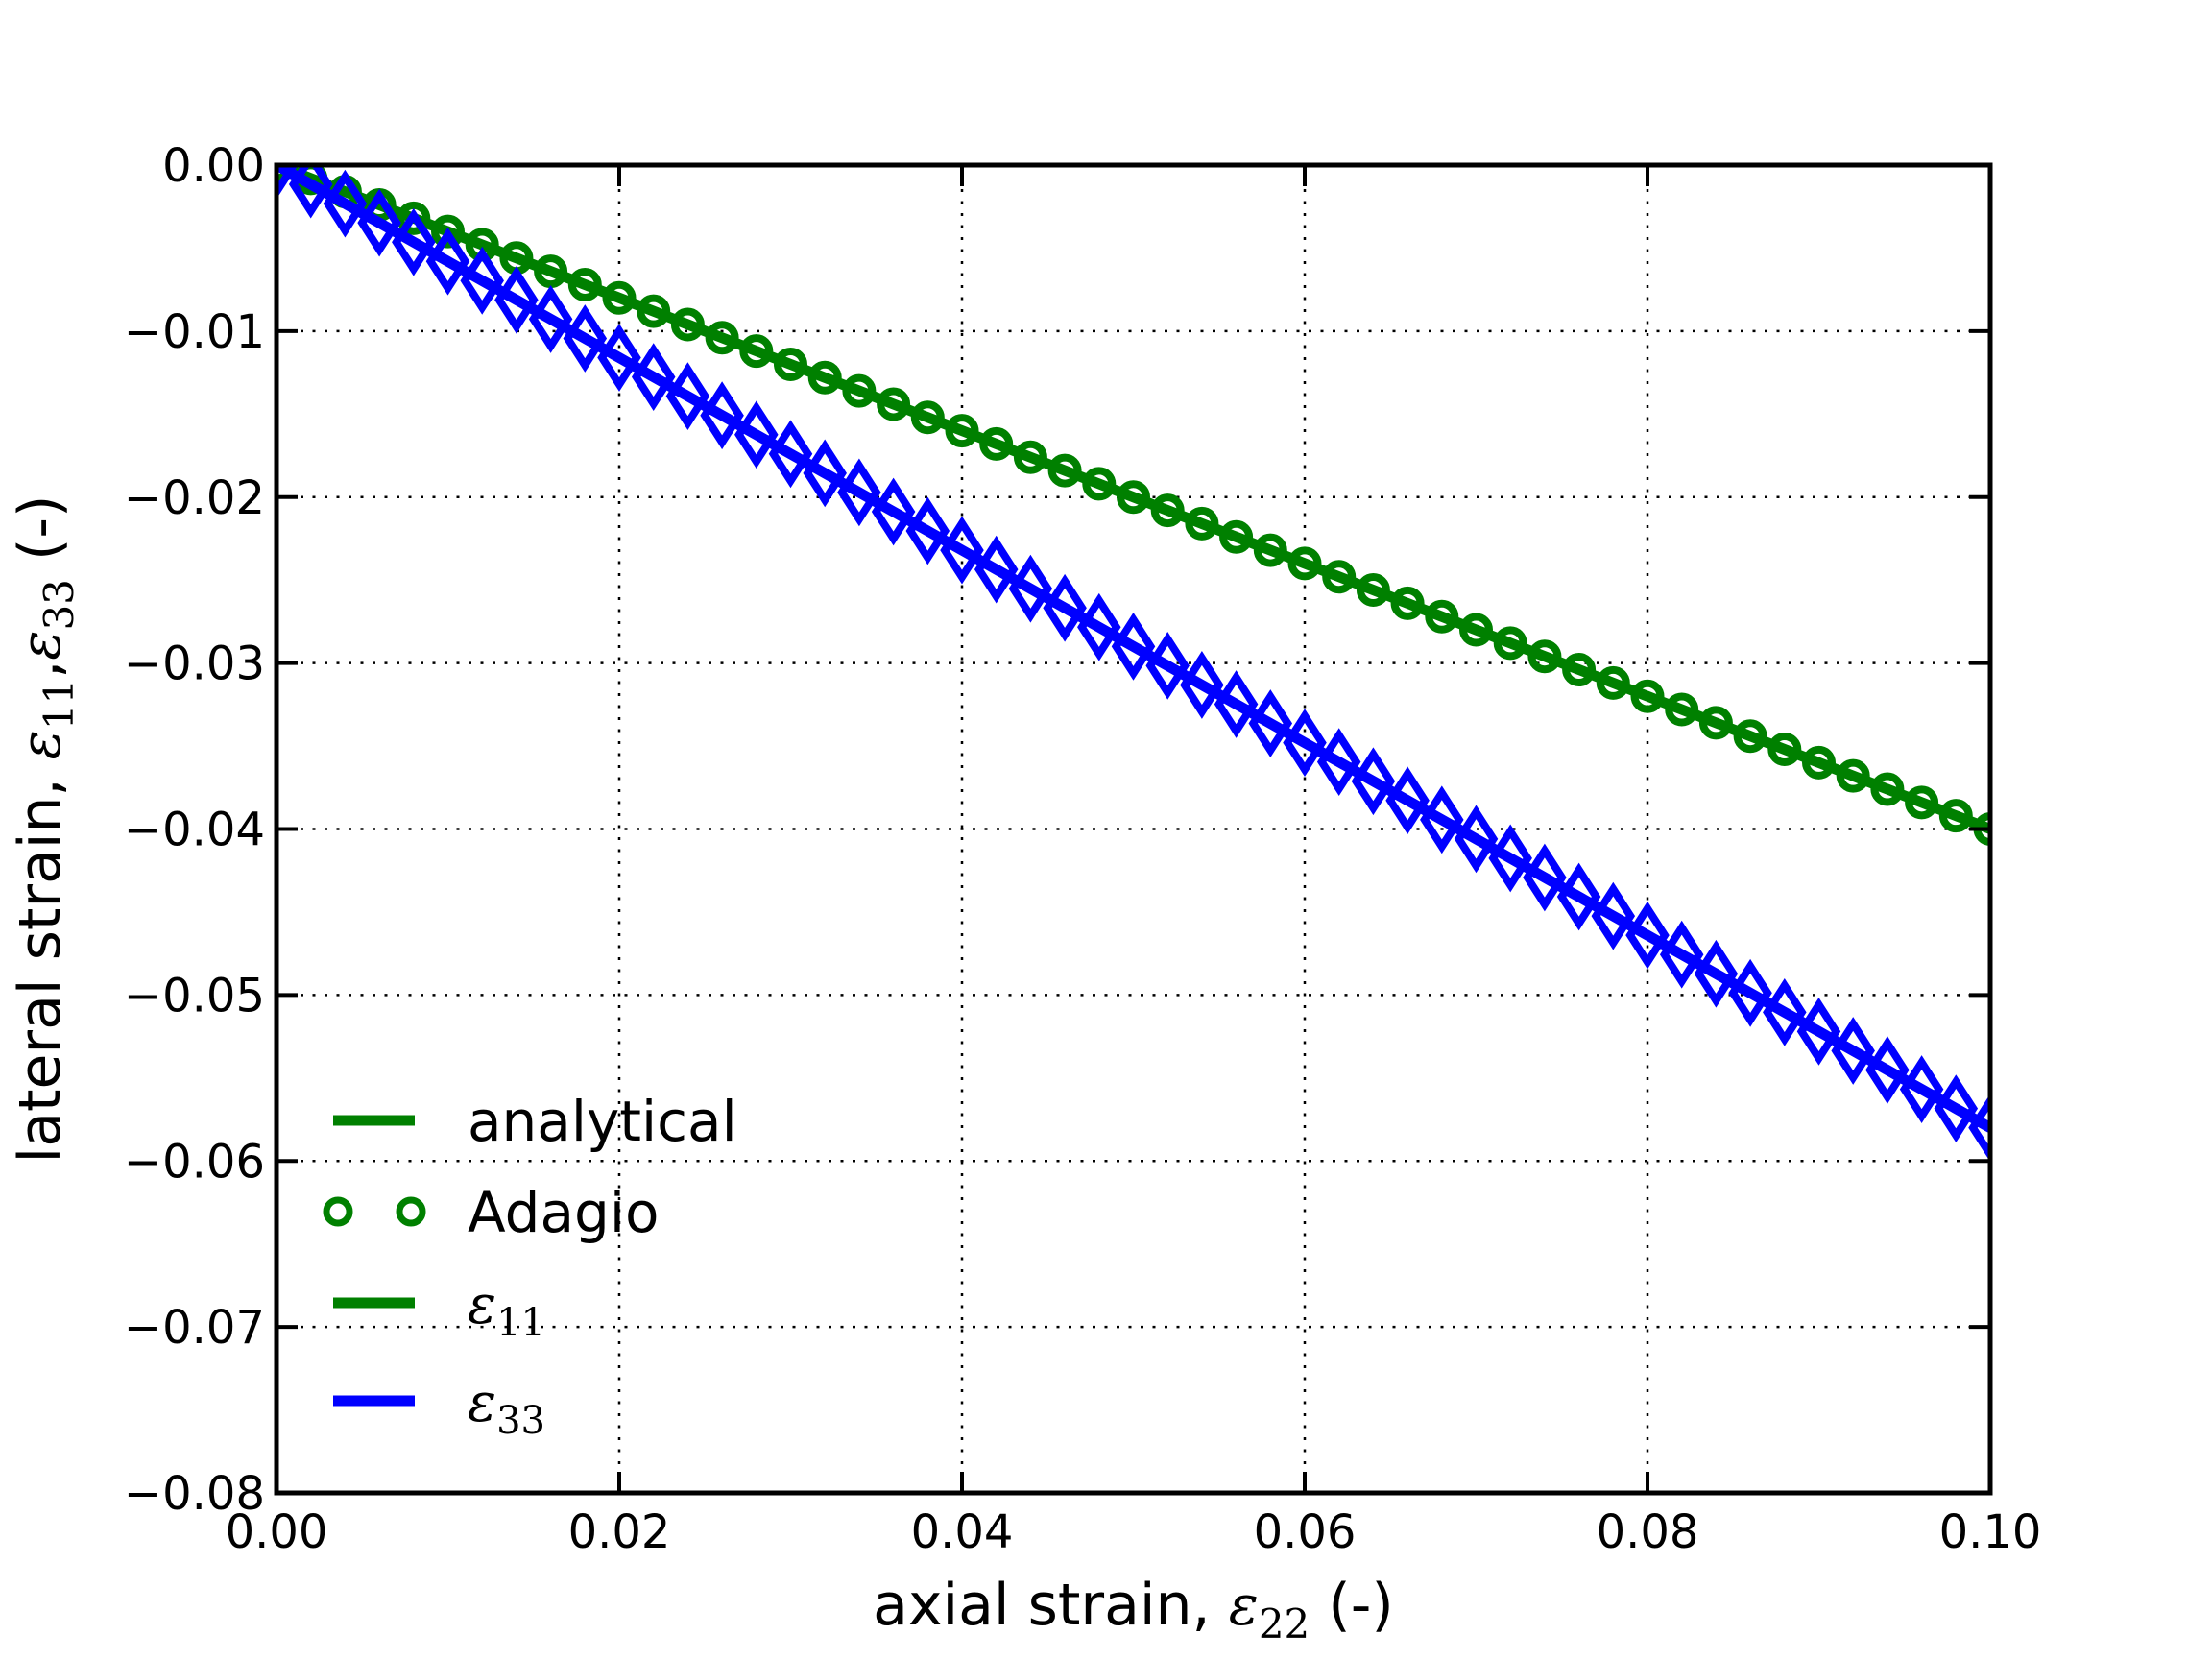 This screenshot has width=2212, height=1659. I want to click on legend-entry: ε11, so click(439, 1309).